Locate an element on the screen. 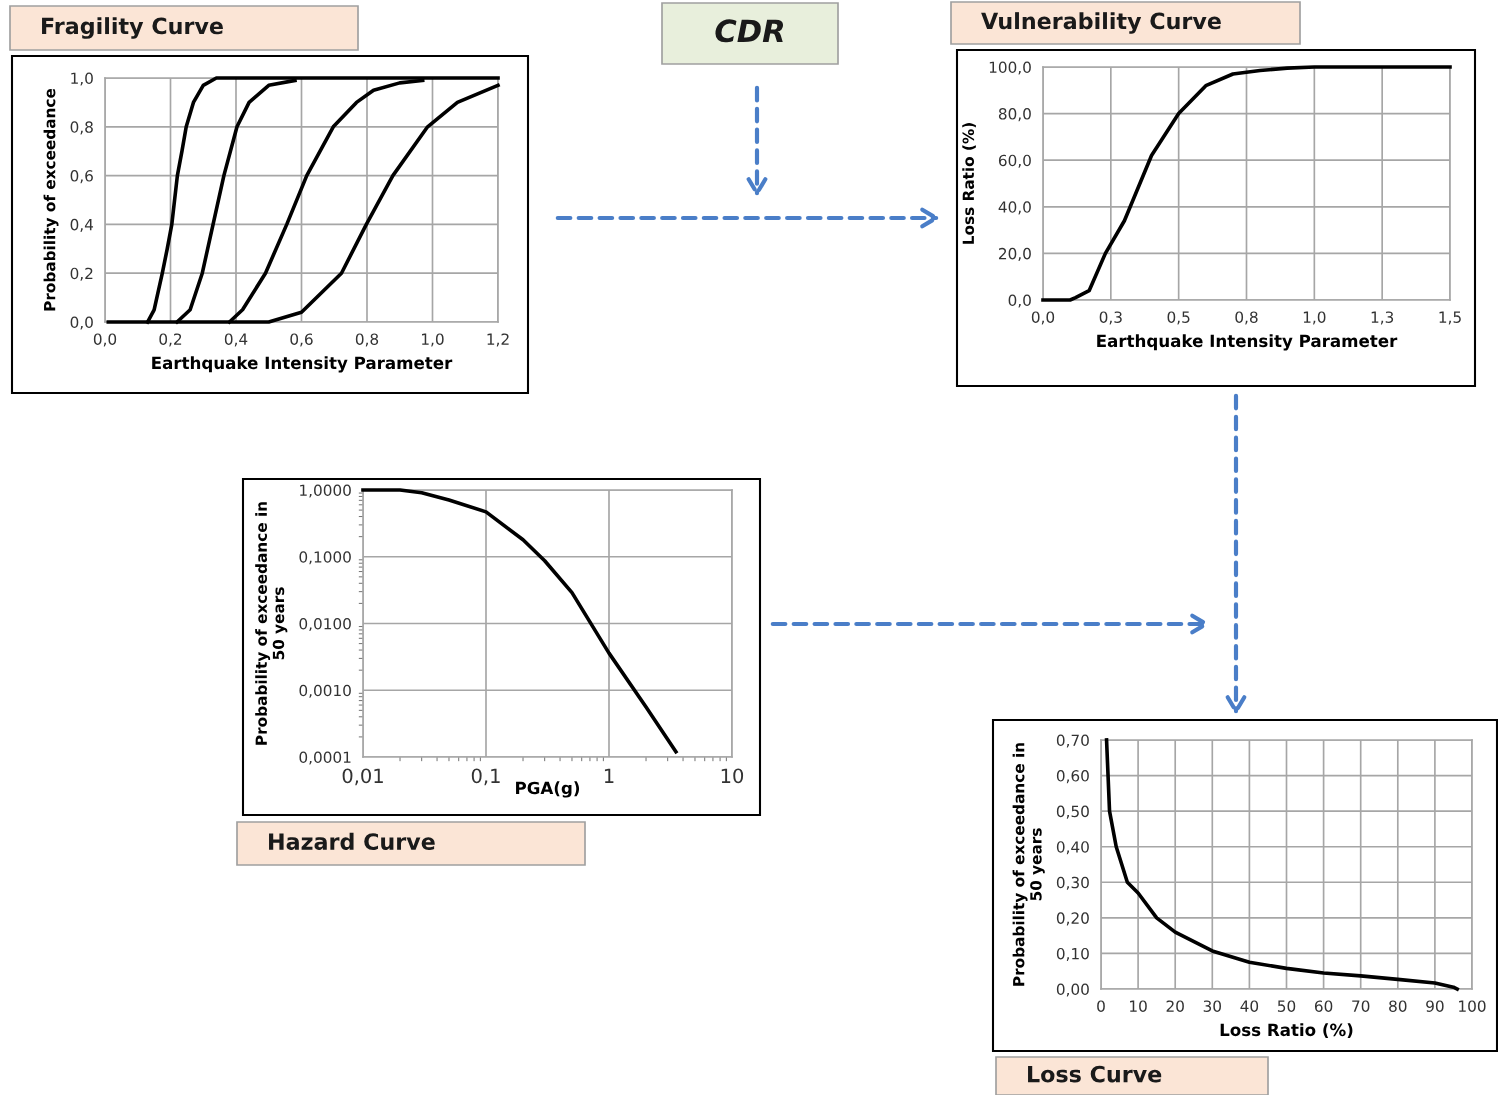  x-tick-label: 70 is located at coordinates (1361, 1006).